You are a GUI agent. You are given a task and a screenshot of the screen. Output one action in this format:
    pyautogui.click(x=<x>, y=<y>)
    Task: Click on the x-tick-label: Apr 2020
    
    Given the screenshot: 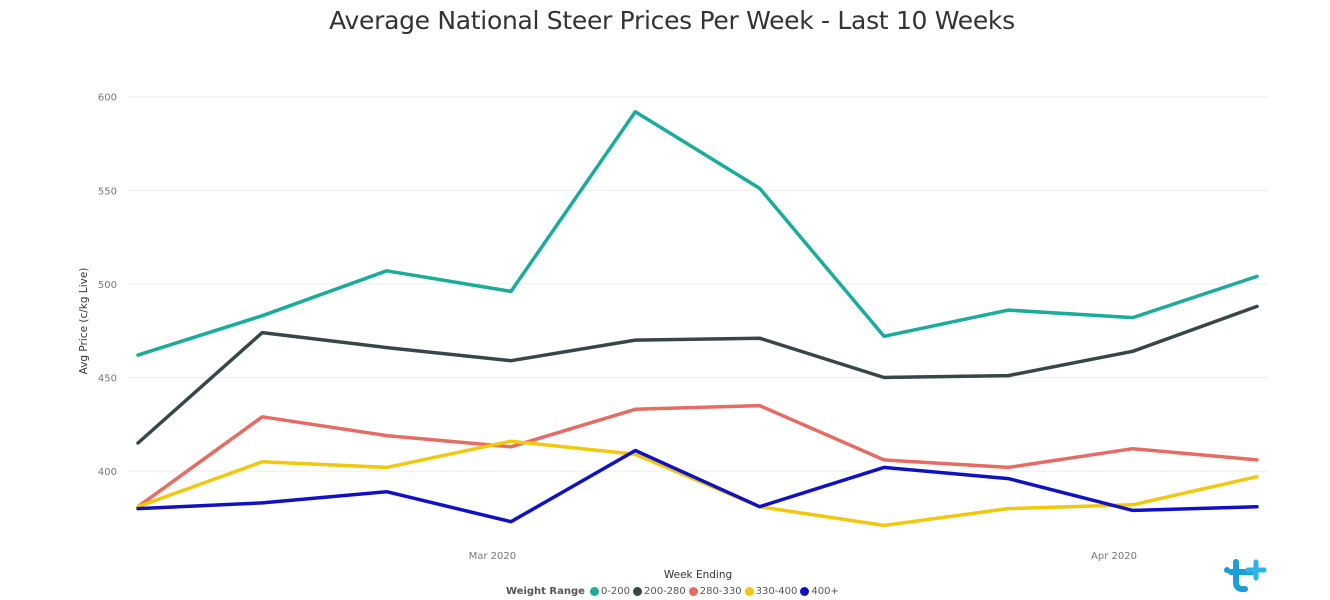 What is the action you would take?
    pyautogui.click(x=1114, y=556)
    